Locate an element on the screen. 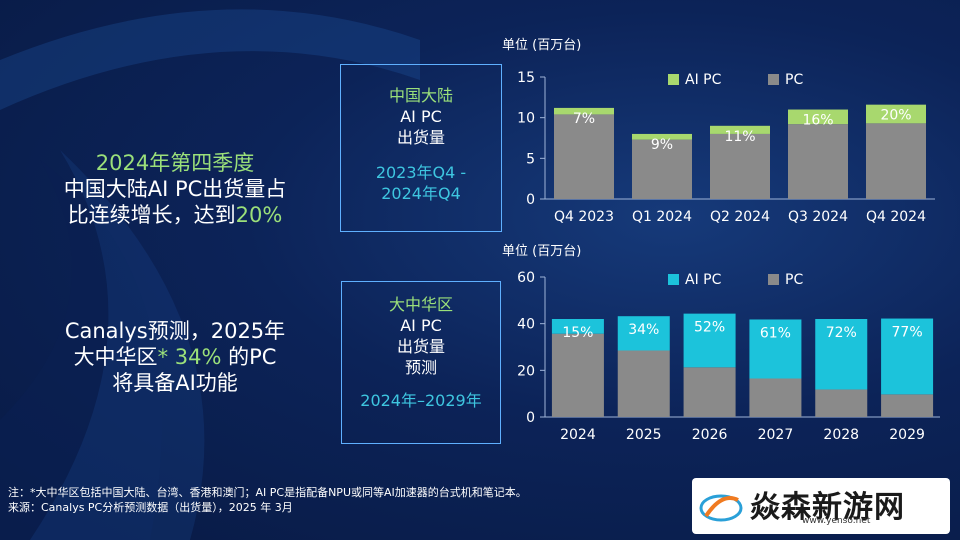 This screenshot has height=540, width=960. source-note: 来源：Canalys PC分析预测数据（出货量），2025 年 3月 is located at coordinates (150, 507).